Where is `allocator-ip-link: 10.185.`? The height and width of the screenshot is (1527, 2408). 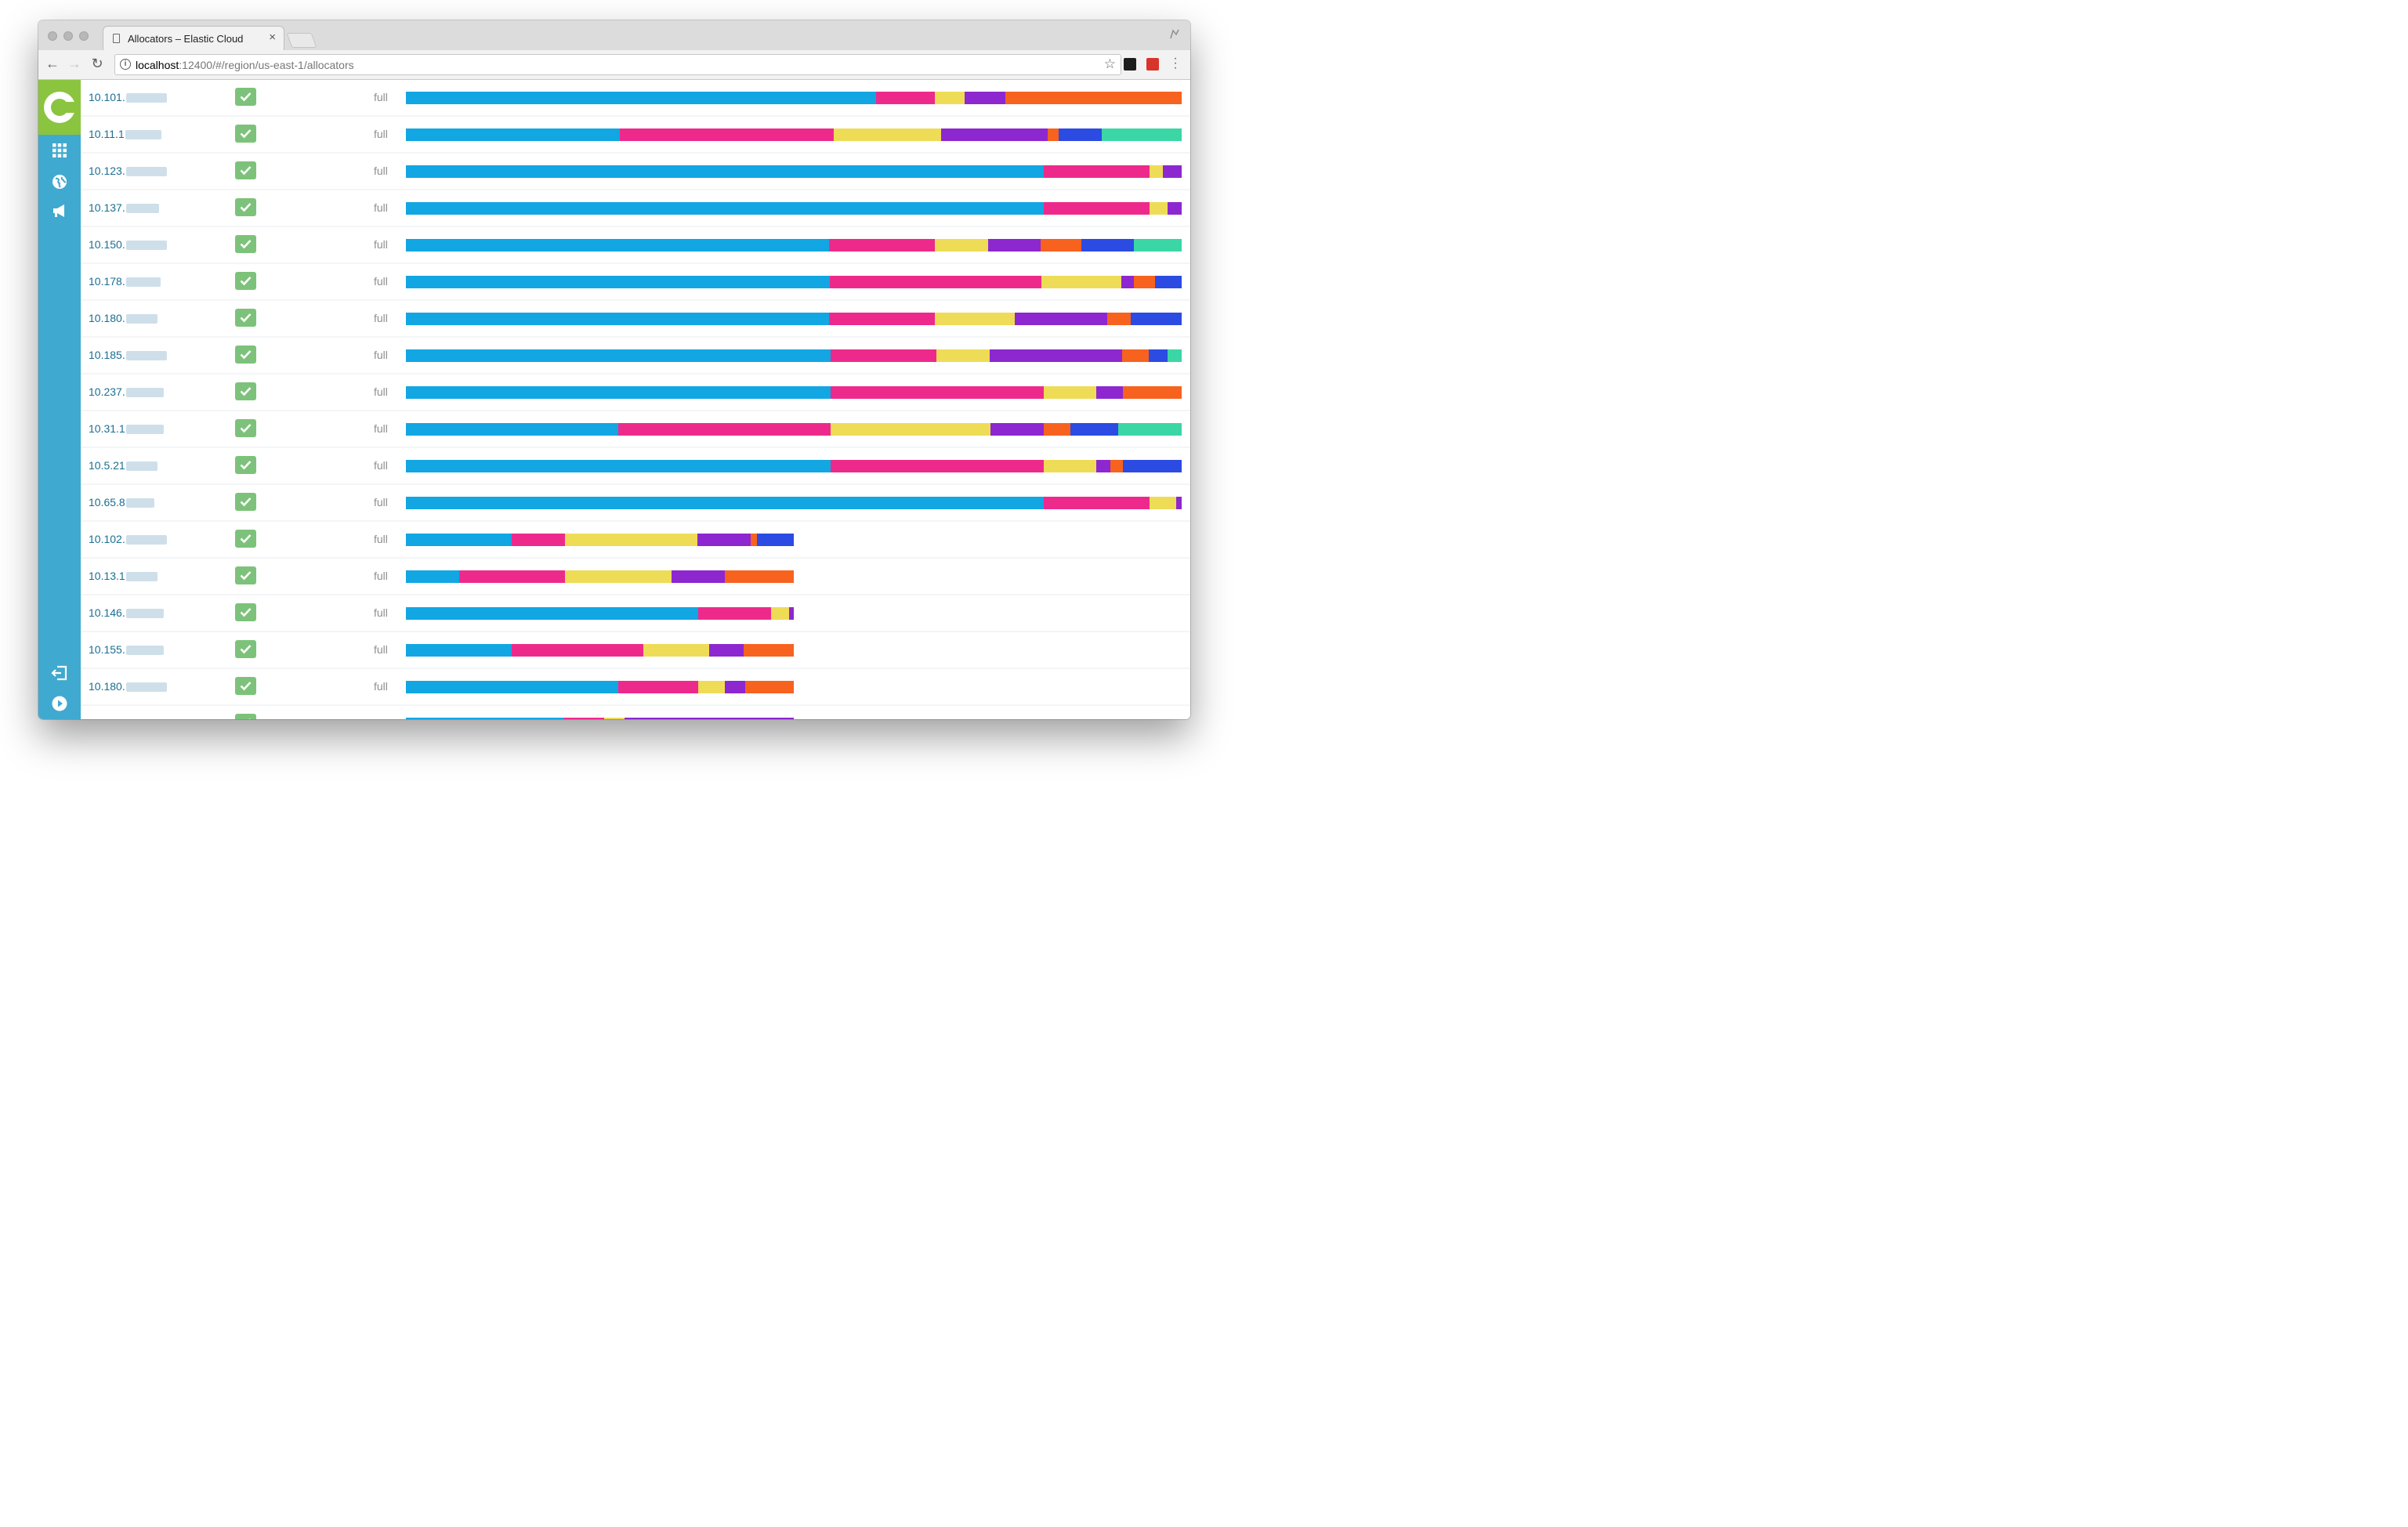
allocator-ip-link: 10.185. is located at coordinates (128, 355).